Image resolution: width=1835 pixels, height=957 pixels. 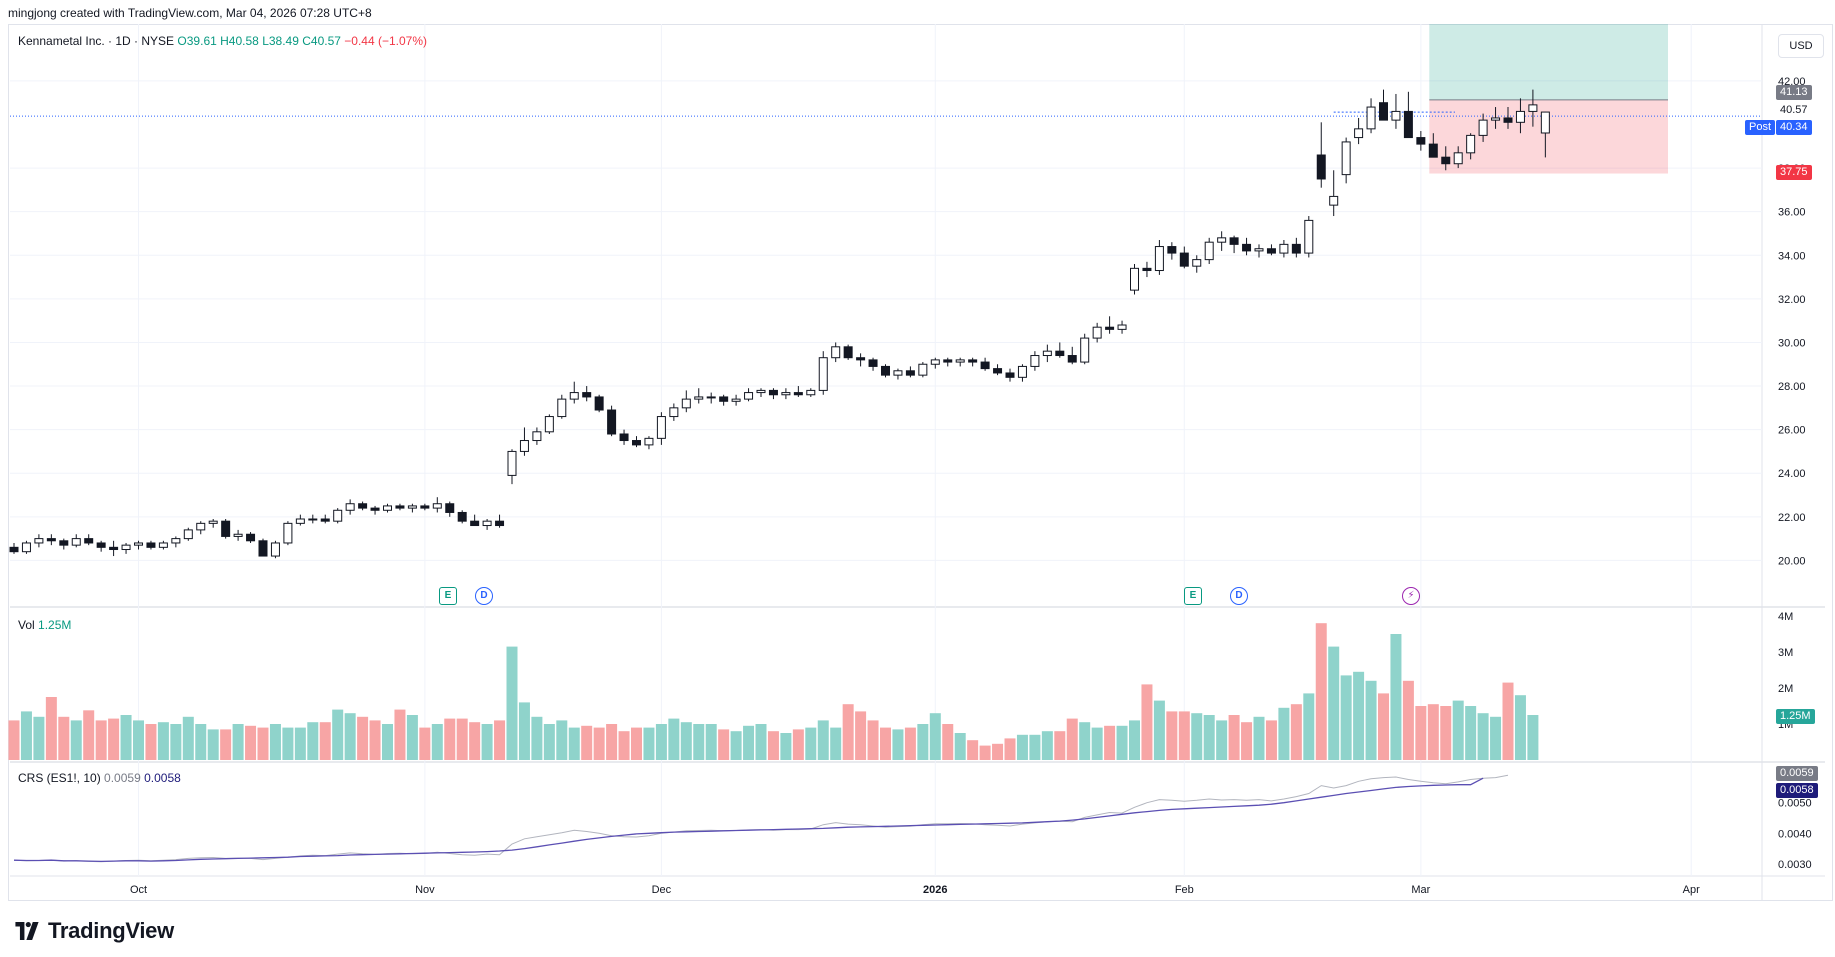 I want to click on post-label: Post, so click(x=1760, y=127).